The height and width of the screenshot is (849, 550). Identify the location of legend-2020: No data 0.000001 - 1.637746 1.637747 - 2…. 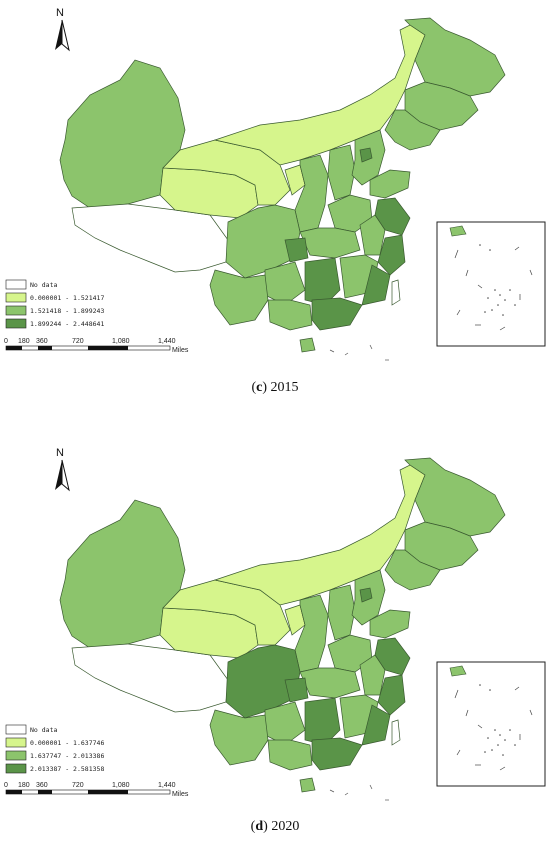
(54, 749).